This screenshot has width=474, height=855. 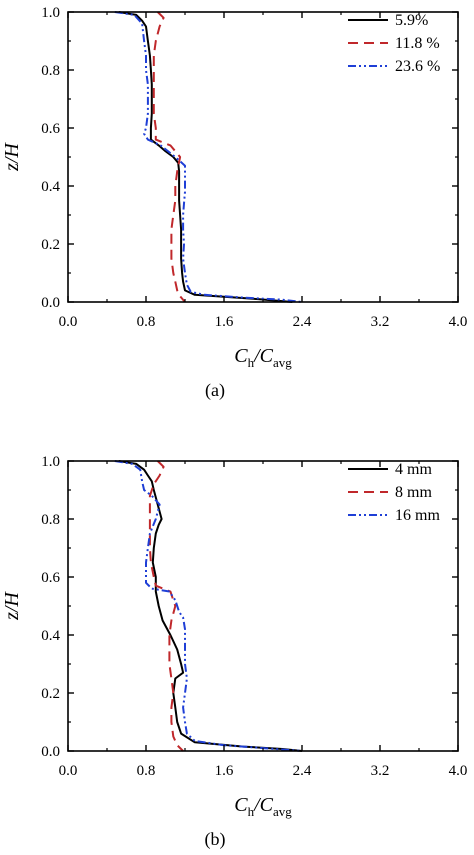 I want to click on legend-label-1: 5.9%, so click(x=411, y=20).